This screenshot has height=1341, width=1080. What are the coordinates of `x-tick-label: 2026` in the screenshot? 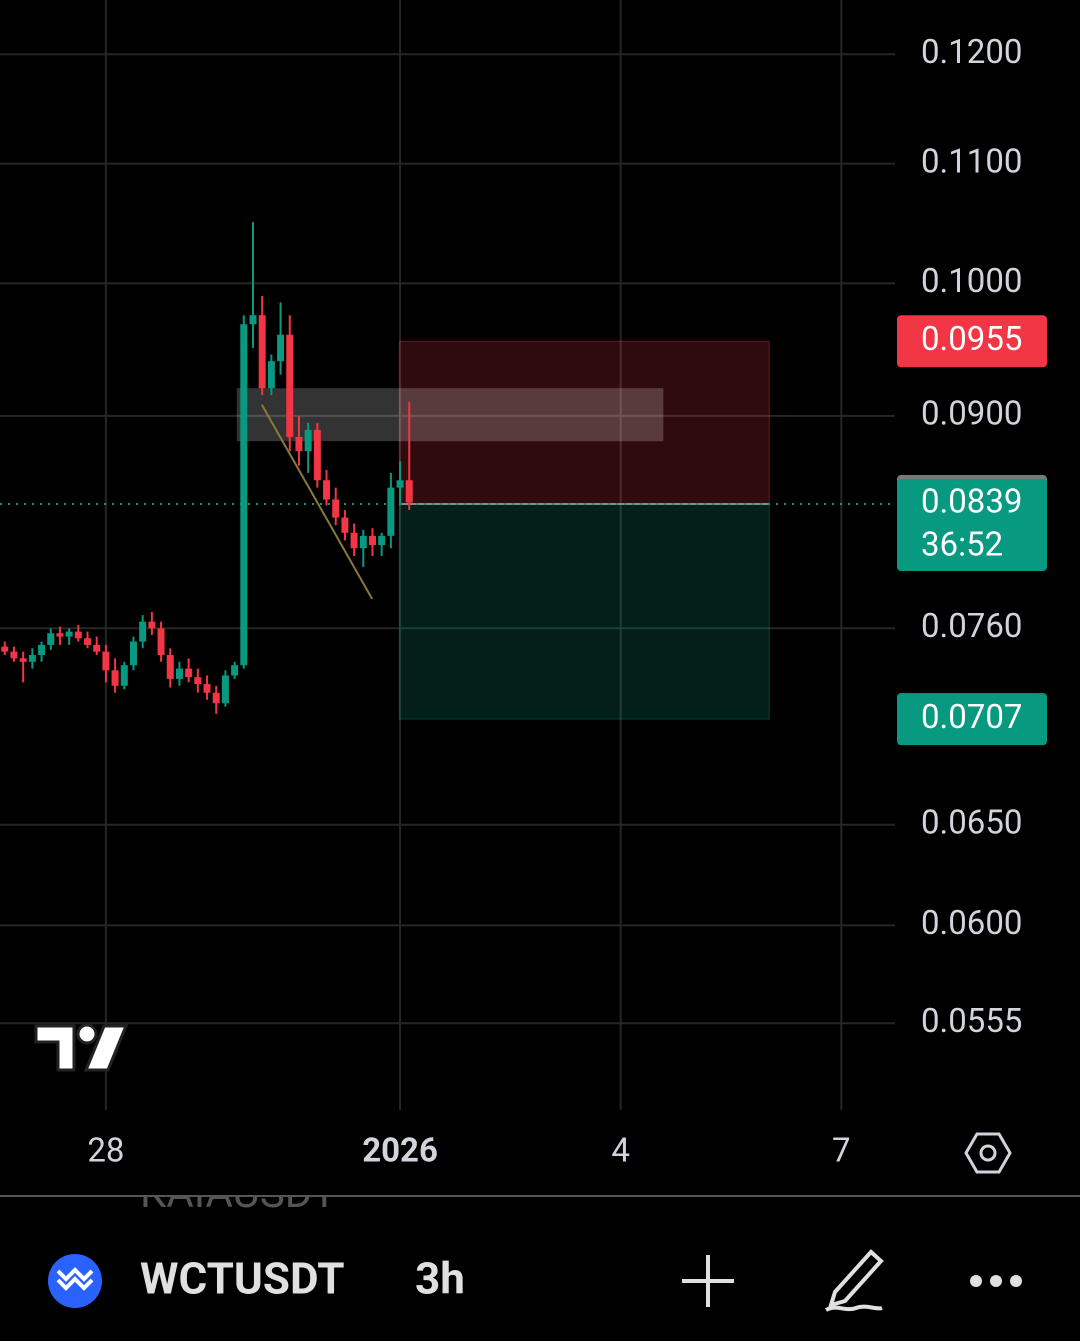 It's located at (400, 1151).